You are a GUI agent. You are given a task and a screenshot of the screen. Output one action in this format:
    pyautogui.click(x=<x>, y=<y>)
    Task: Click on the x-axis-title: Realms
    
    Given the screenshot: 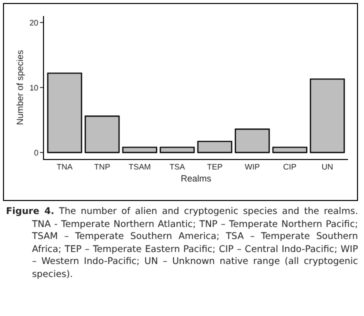 What is the action you would take?
    pyautogui.click(x=196, y=178)
    